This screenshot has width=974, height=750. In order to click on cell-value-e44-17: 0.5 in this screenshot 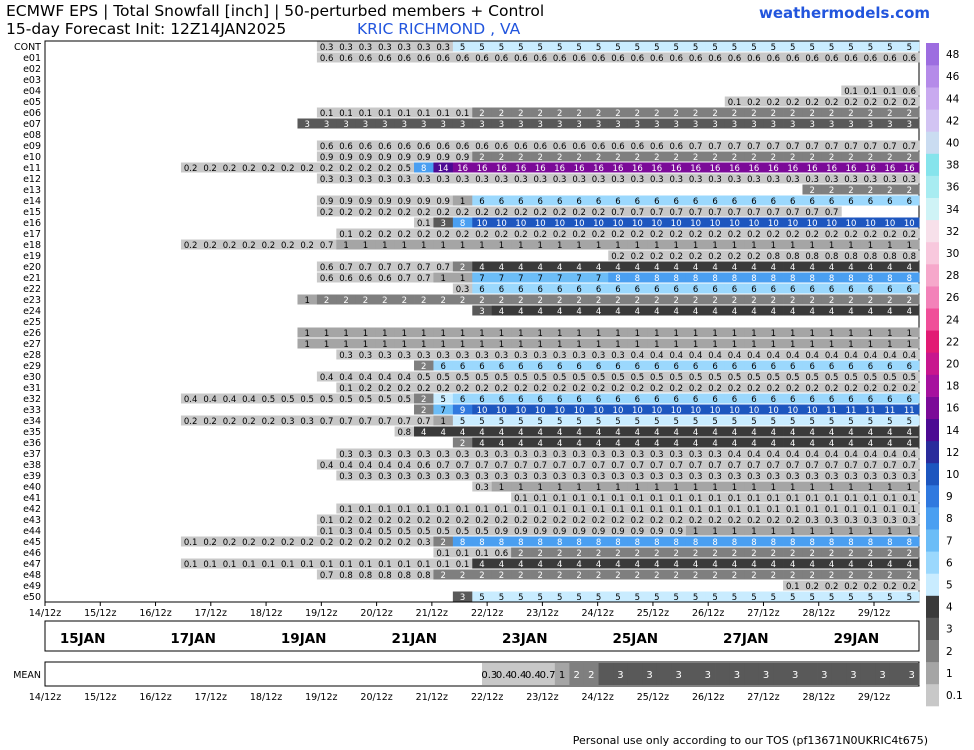, I will do `click(385, 532)`.